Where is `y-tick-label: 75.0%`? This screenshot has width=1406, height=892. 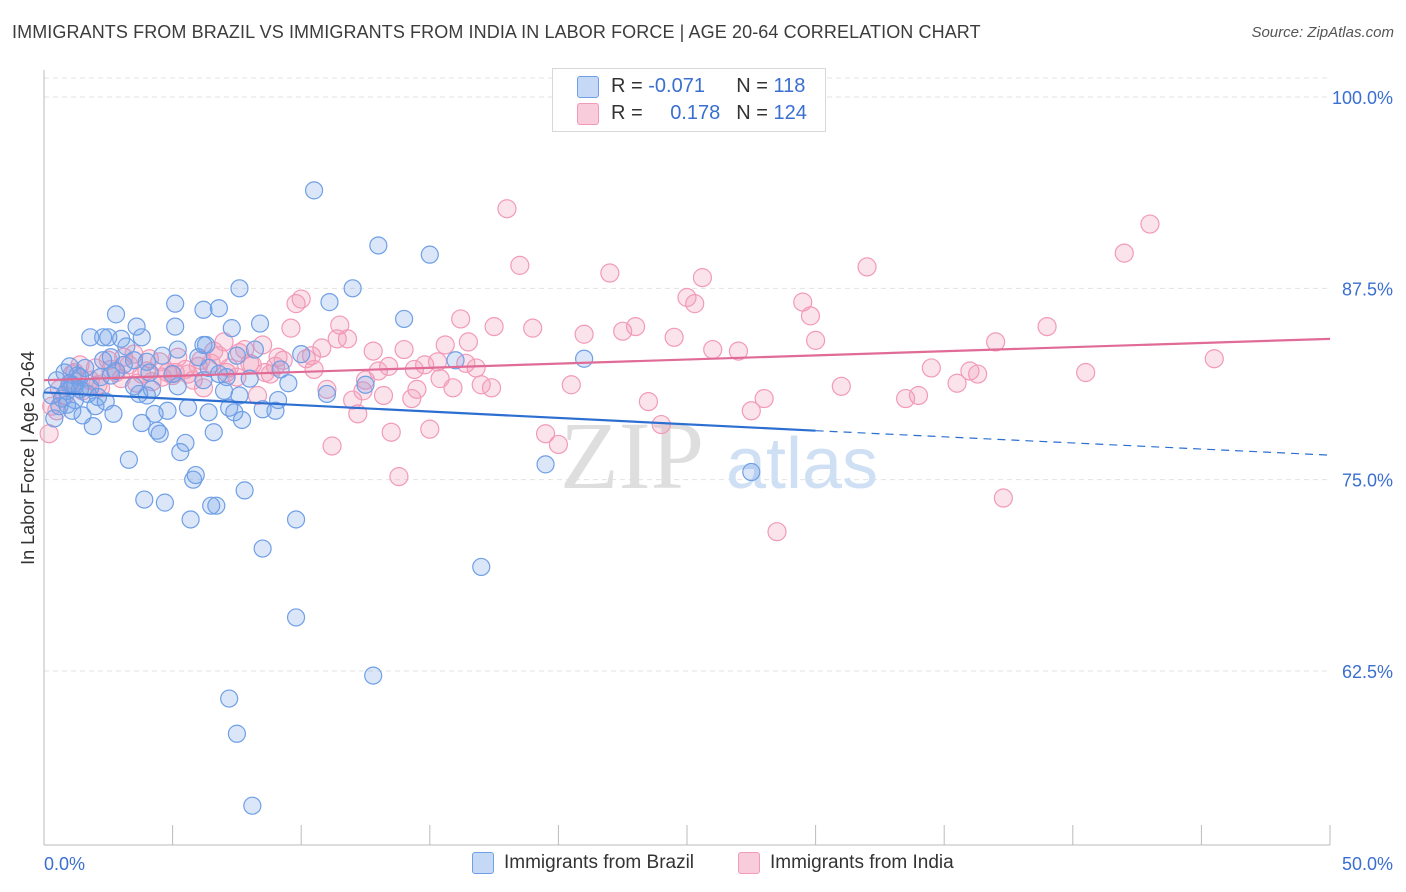 y-tick-label: 75.0% is located at coordinates (1367, 481).